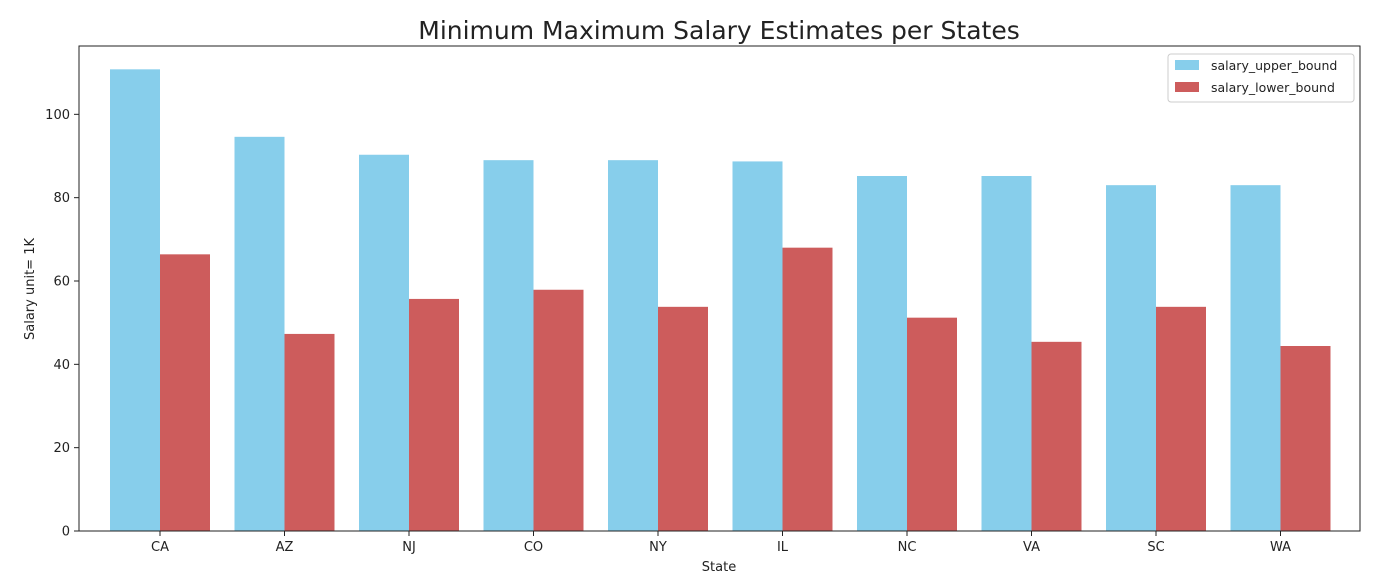 Image resolution: width=1379 pixels, height=582 pixels. I want to click on bar-lower-ny, so click(683, 418).